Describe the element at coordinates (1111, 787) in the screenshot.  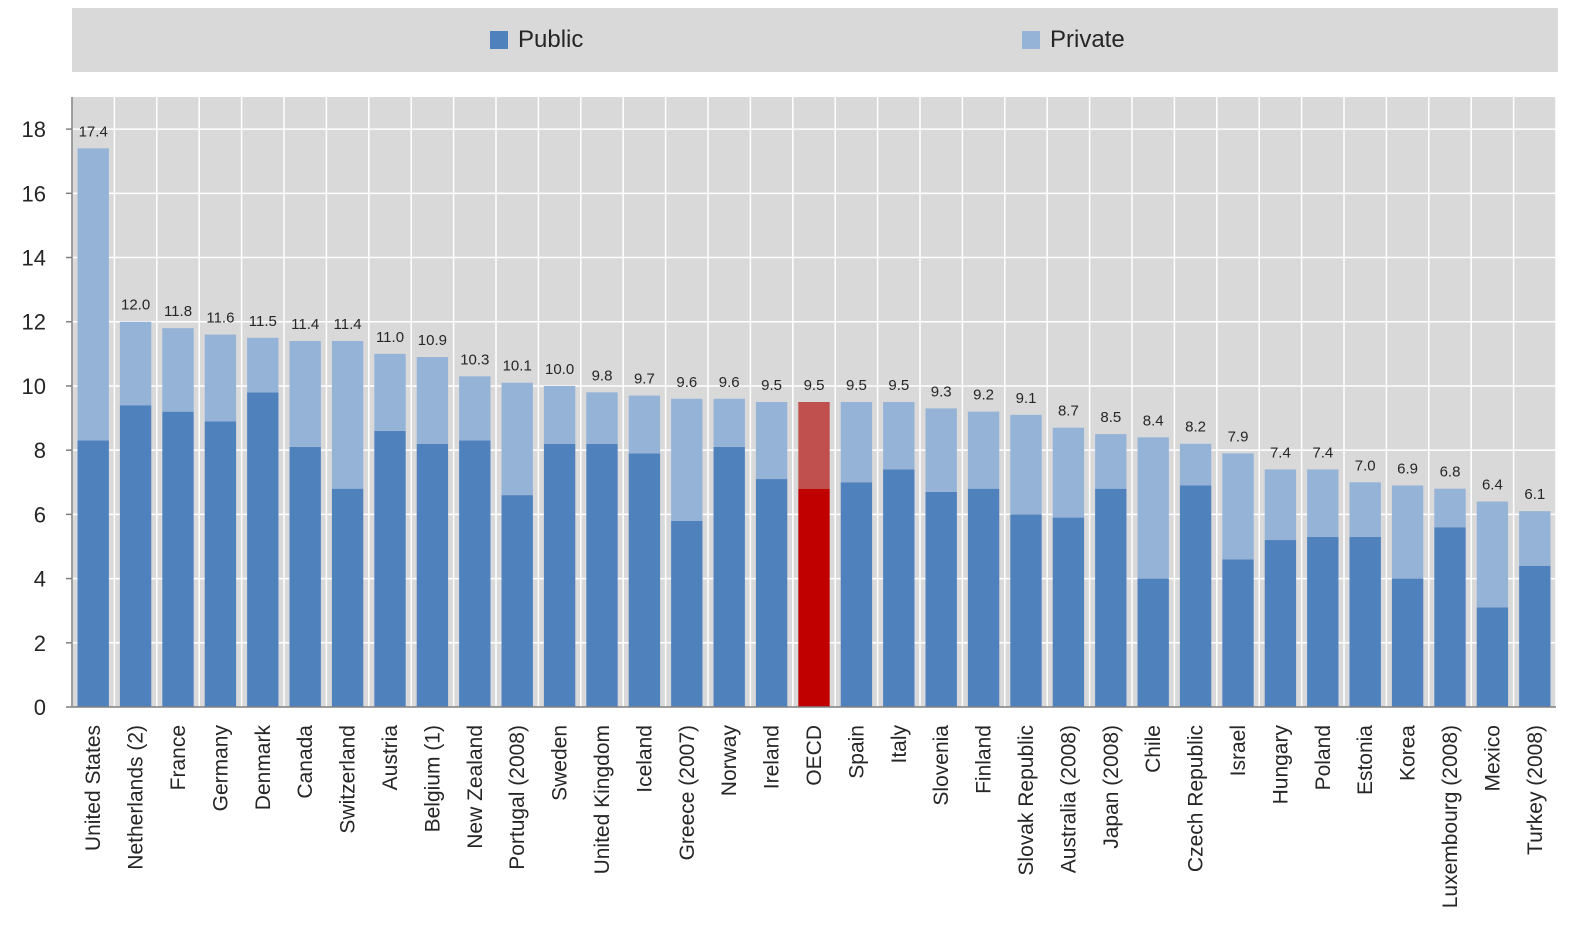
I see `x-tick-label-japan-2008: Japan (2008)` at that location.